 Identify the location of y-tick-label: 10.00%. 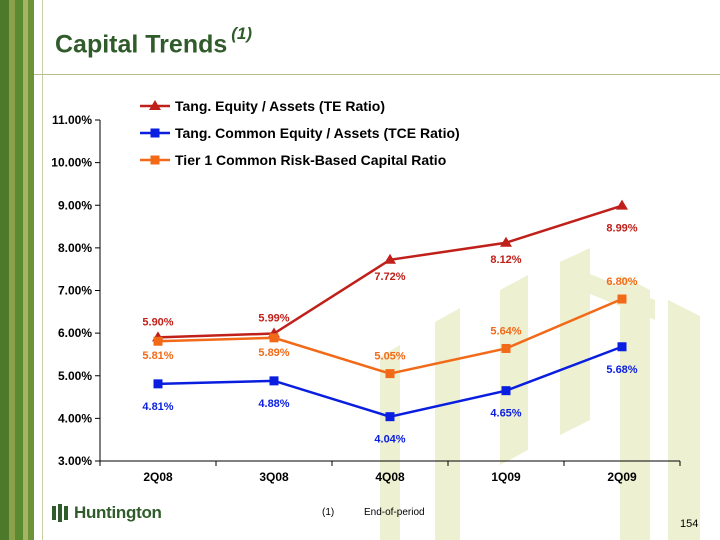
(71, 163).